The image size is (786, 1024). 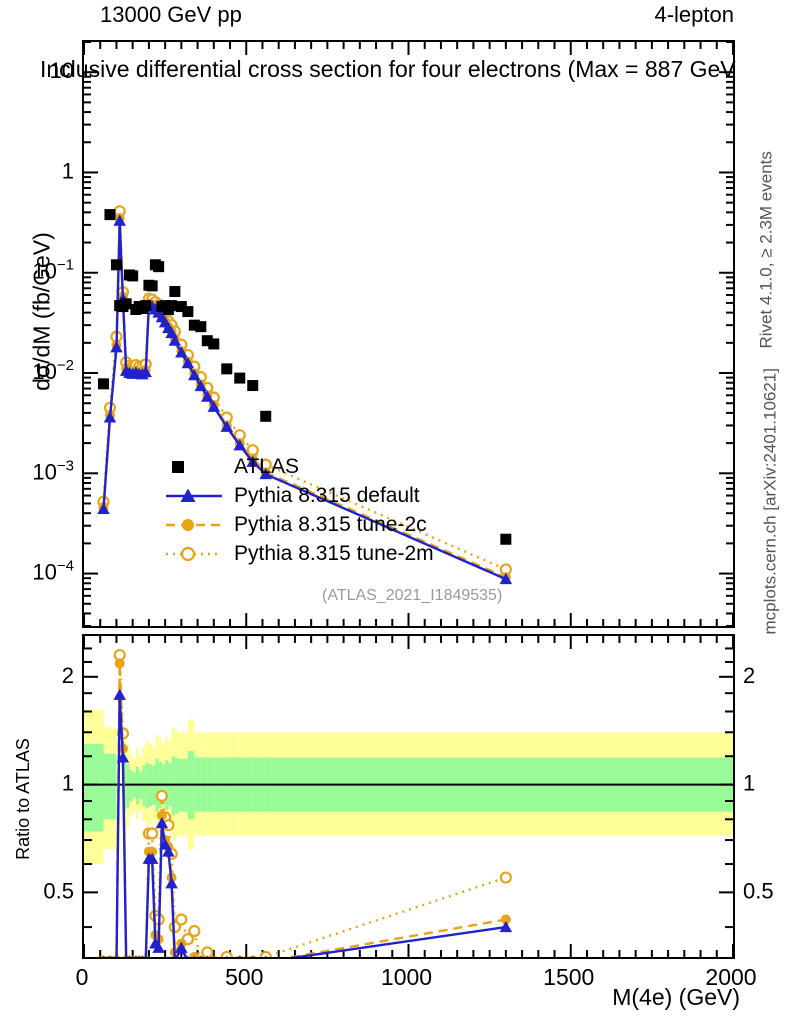 I want to click on ratio-axis-title: Ratio to ATLAS, so click(x=23, y=799).